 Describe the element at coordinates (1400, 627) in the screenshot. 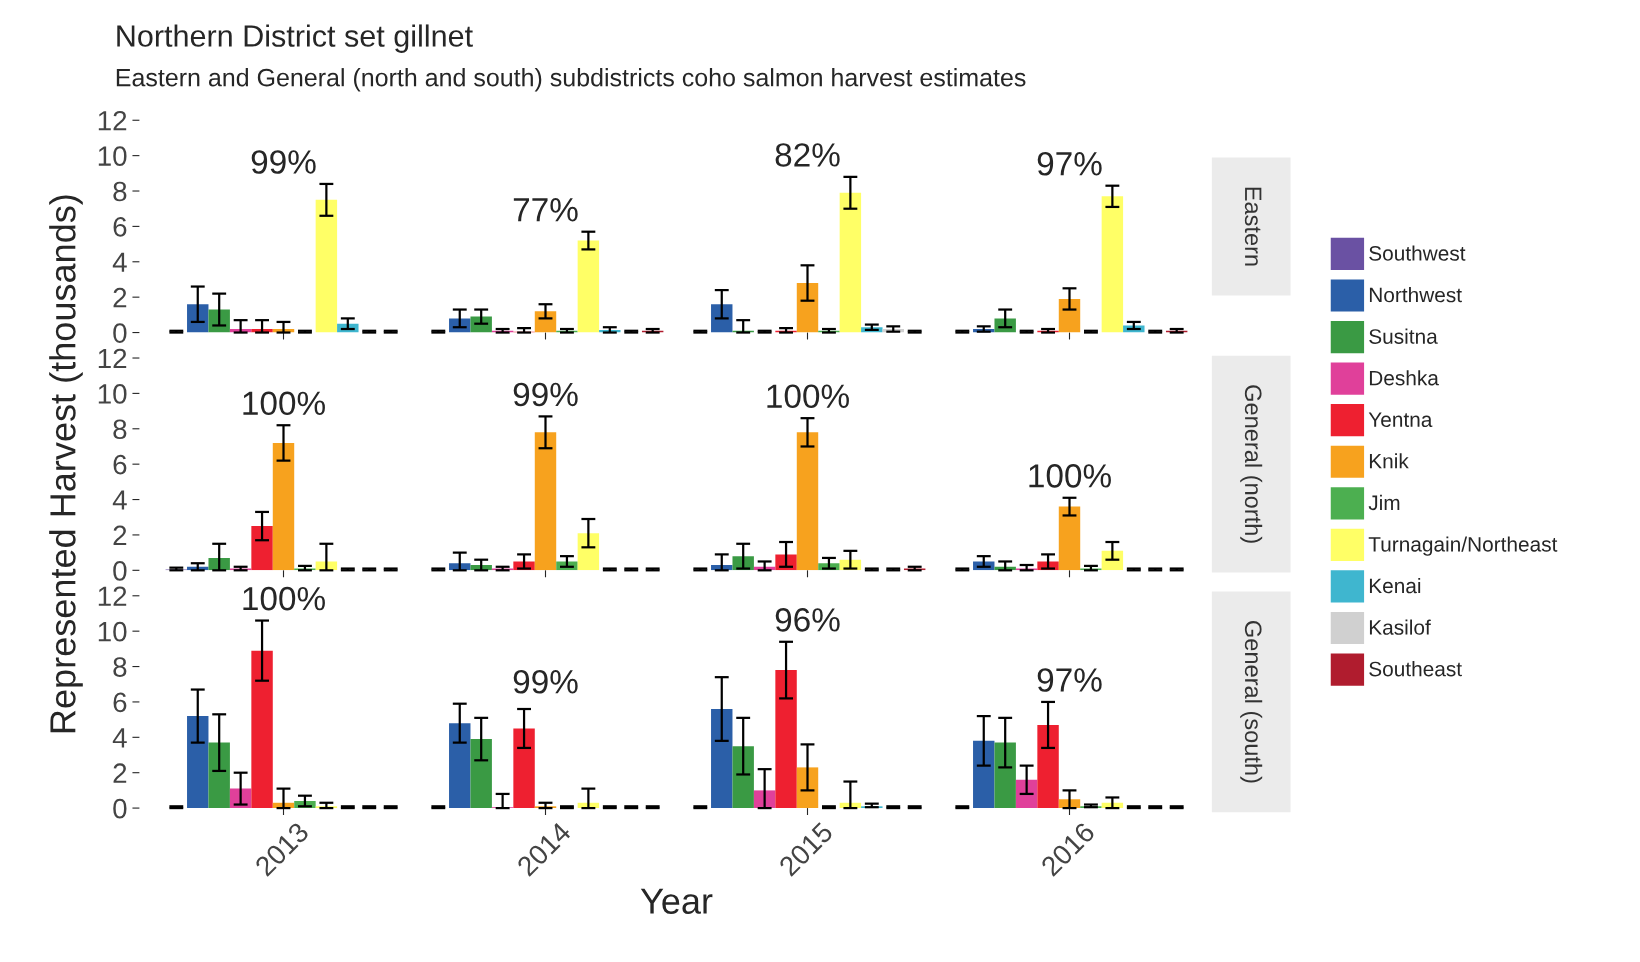

I see `legend-label: Kasilof` at that location.